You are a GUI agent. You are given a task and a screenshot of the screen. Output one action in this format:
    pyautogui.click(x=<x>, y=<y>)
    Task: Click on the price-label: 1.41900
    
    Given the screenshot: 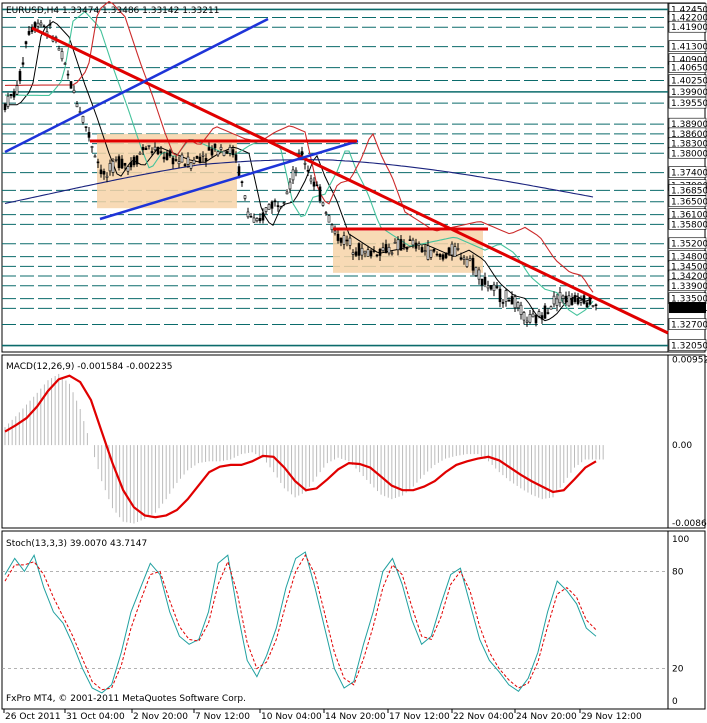 What is the action you would take?
    pyautogui.click(x=689, y=28)
    